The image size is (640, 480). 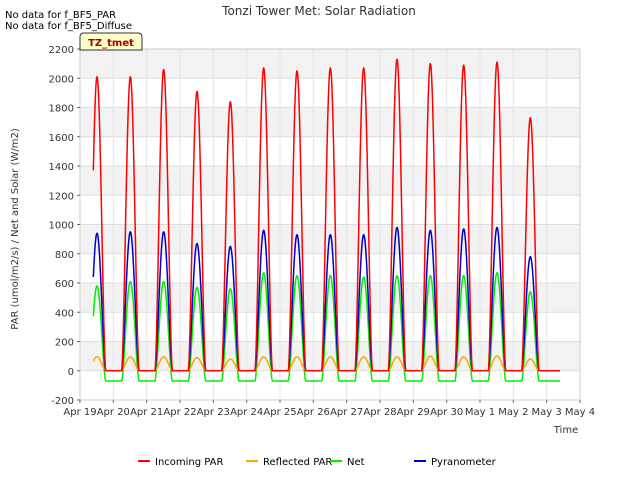 I want to click on y-tick-label: 0, so click(x=71, y=372).